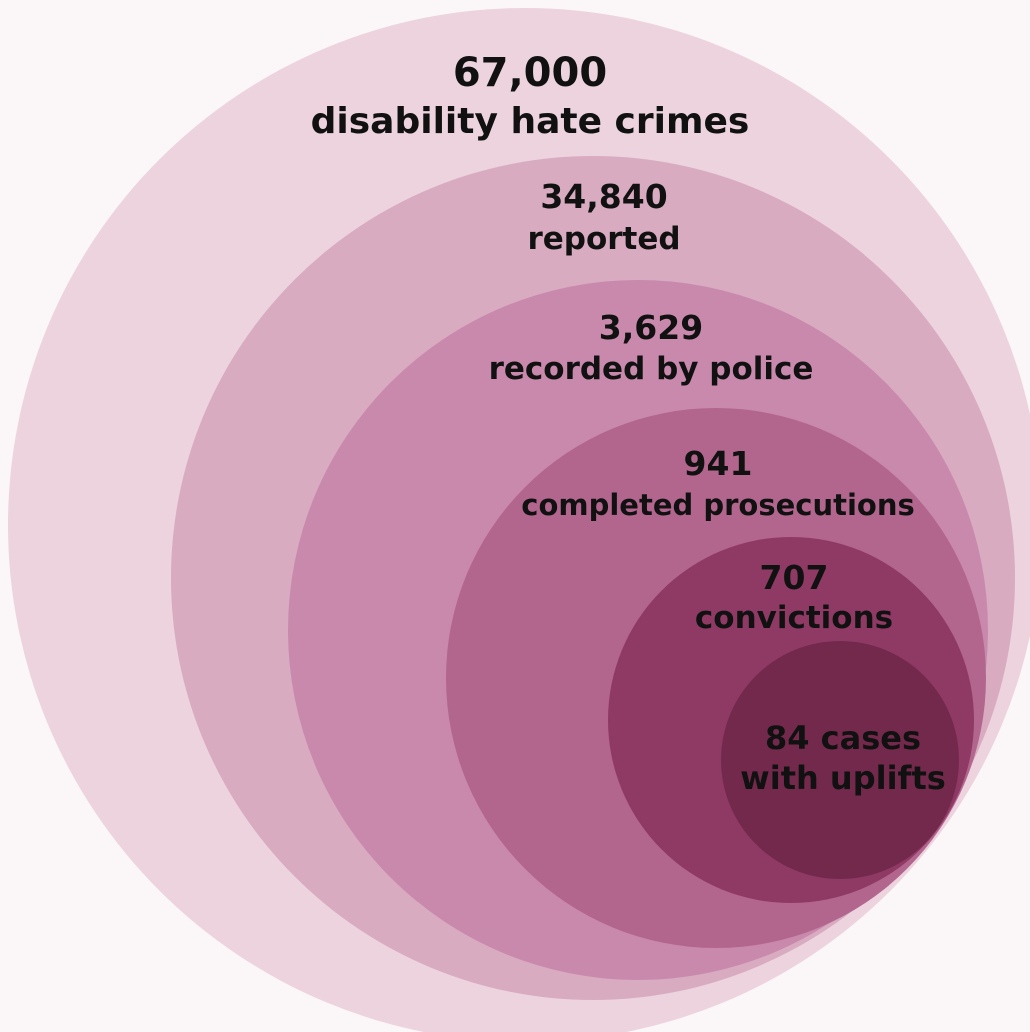 The width and height of the screenshot is (1030, 1032). I want to click on circle-cases-with-uplifts, so click(840, 760).